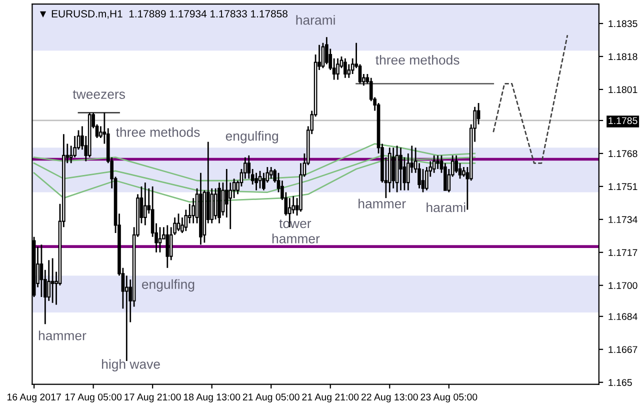 This screenshot has width=644, height=411. I want to click on x-tick-label: 18 Aug 13:00, so click(212, 398).